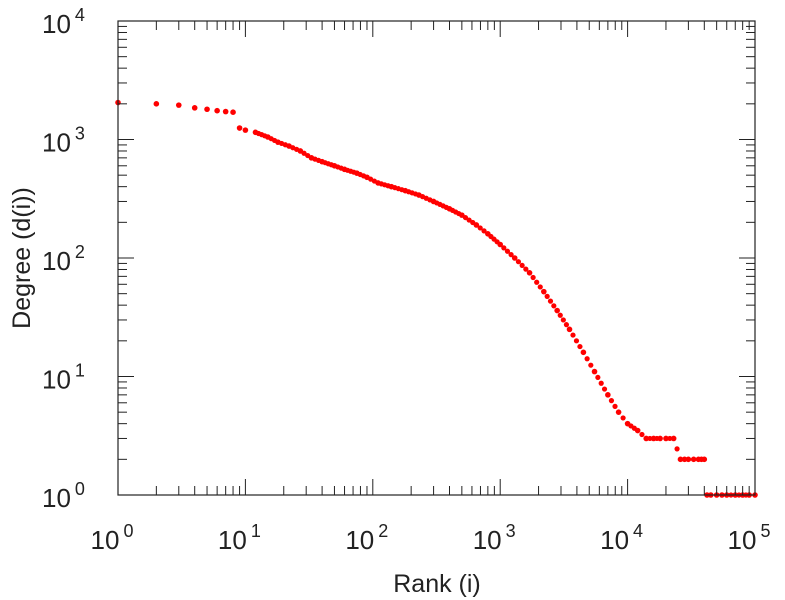 This screenshot has width=785, height=600. I want to click on y-tick-label: 10 3, so click(63, 141).